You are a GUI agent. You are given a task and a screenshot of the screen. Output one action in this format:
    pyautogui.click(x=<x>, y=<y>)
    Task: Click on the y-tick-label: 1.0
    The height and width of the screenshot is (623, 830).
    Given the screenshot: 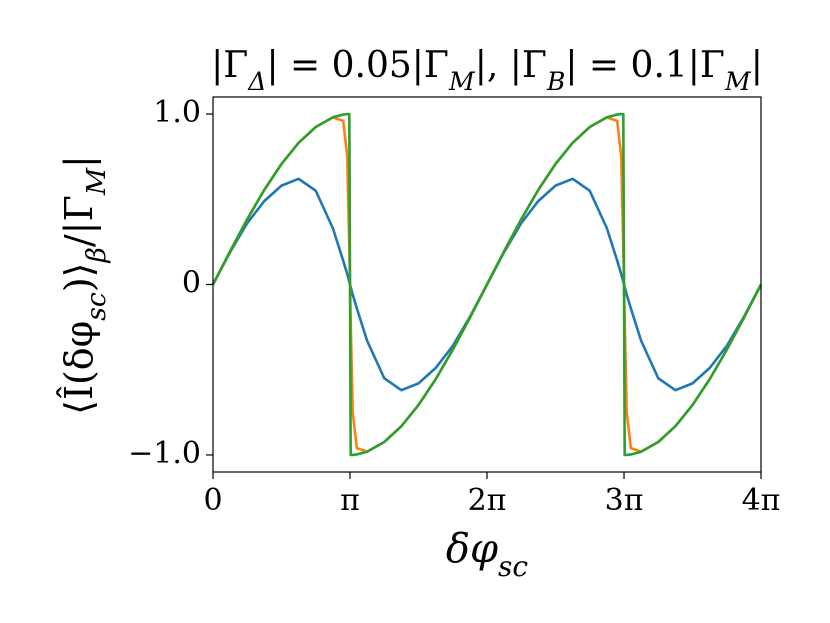 What is the action you would take?
    pyautogui.click(x=177, y=112)
    